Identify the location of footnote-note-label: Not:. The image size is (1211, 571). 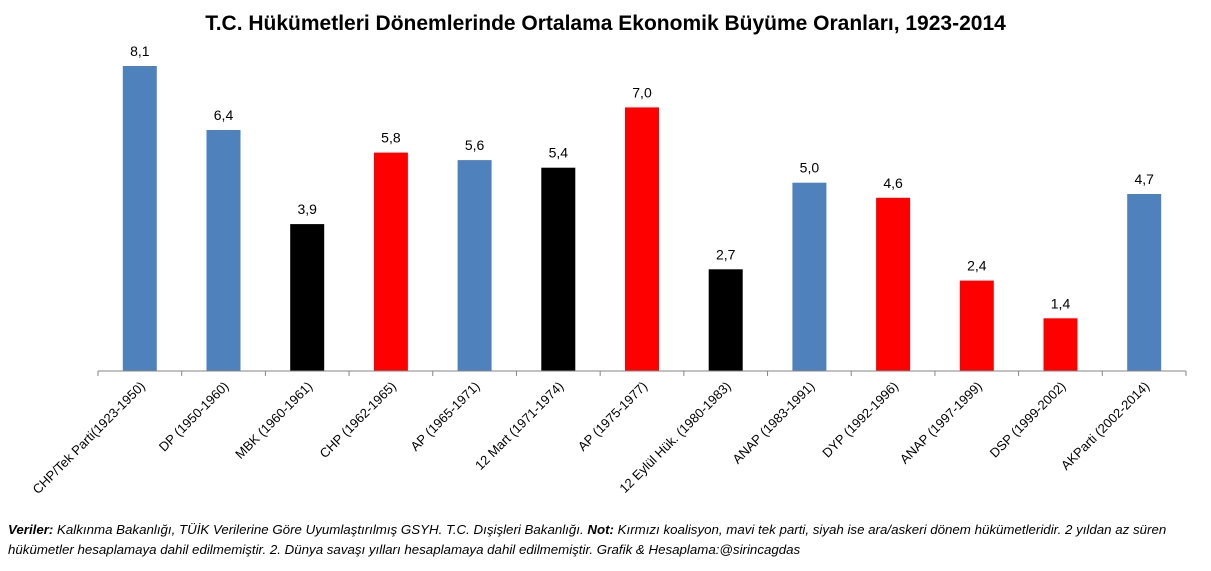
(600, 529).